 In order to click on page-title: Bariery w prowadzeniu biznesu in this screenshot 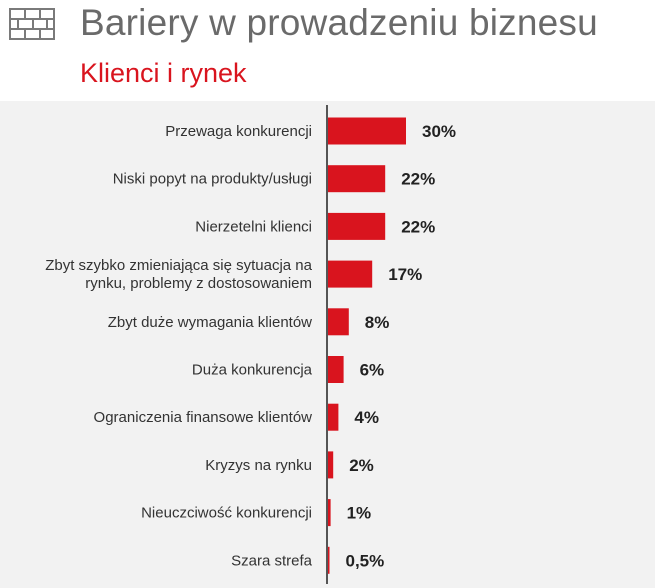, I will do `click(339, 22)`.